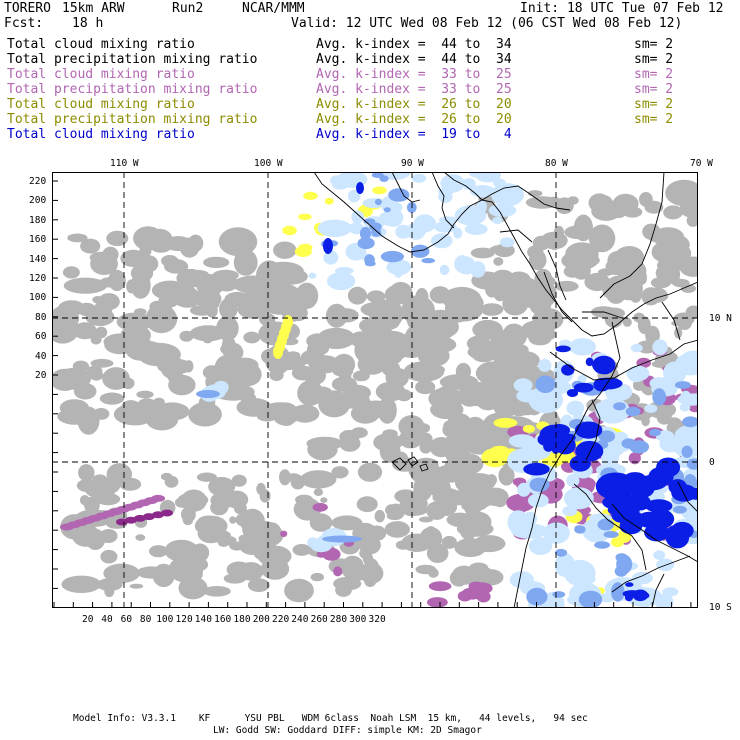  What do you see at coordinates (107, 619) in the screenshot?
I see `x-tick-label: 40` at bounding box center [107, 619].